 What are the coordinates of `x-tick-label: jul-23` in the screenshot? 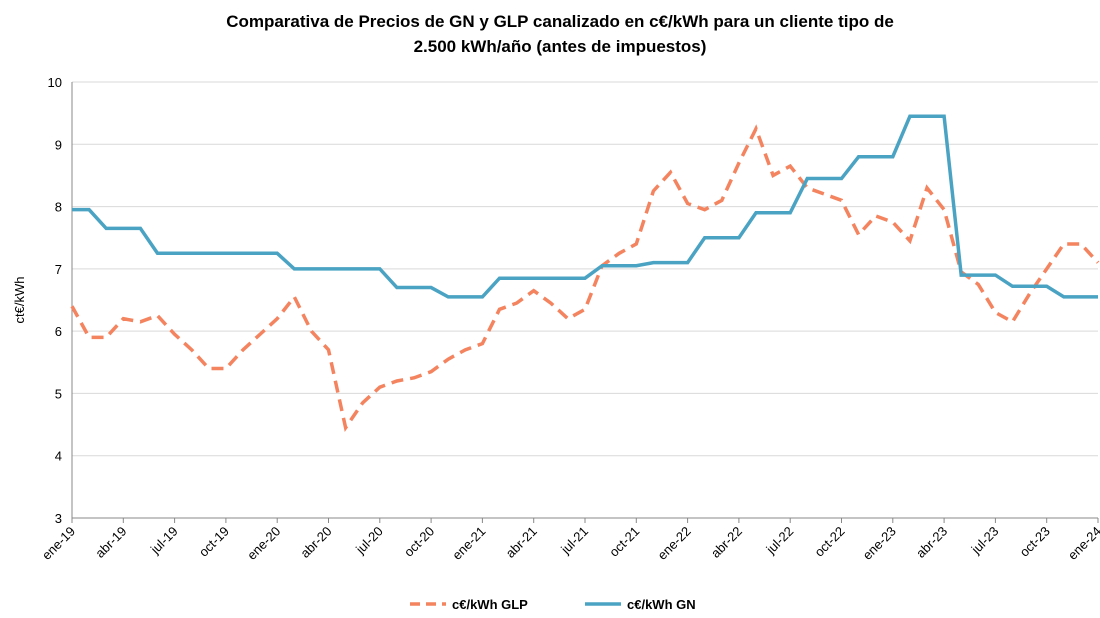 It's located at (985, 541).